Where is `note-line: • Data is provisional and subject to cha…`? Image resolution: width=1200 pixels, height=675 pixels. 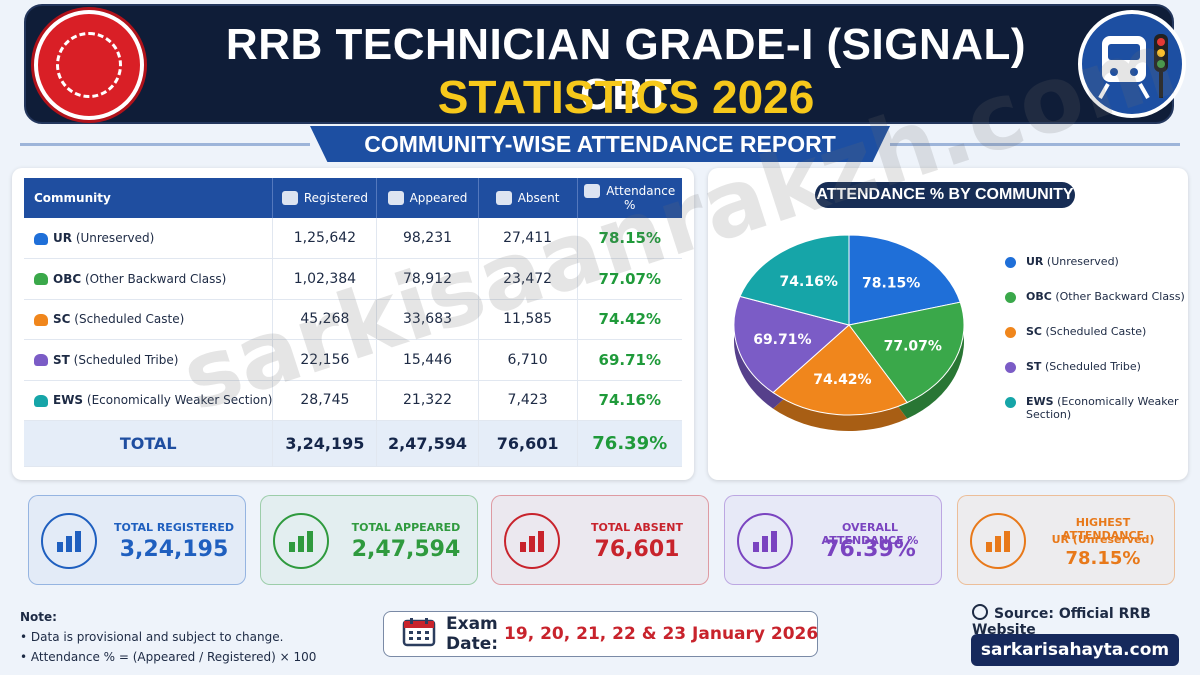 note-line: • Data is provisional and subject to cha… is located at coordinates (152, 637).